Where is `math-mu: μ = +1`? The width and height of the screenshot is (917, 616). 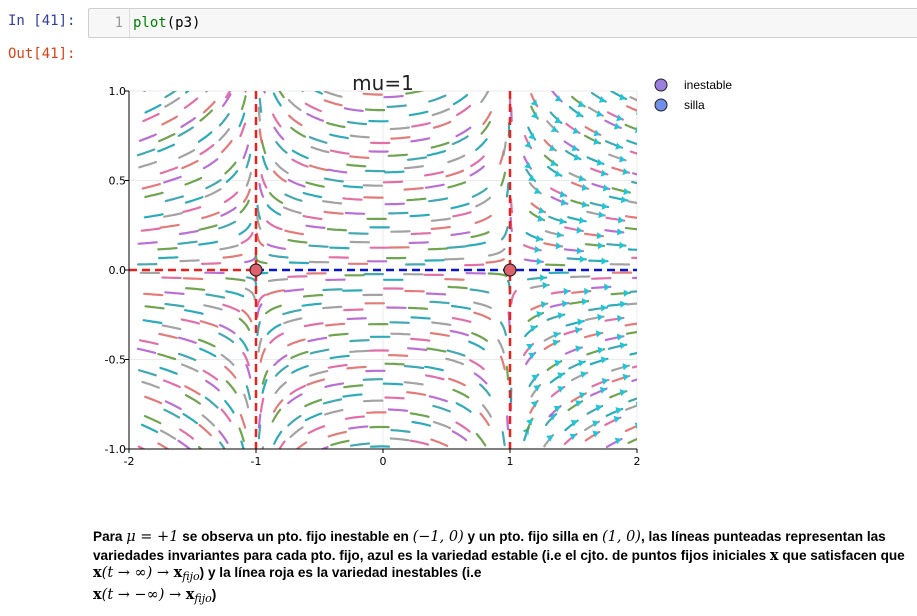 math-mu: μ = +1 is located at coordinates (152, 537).